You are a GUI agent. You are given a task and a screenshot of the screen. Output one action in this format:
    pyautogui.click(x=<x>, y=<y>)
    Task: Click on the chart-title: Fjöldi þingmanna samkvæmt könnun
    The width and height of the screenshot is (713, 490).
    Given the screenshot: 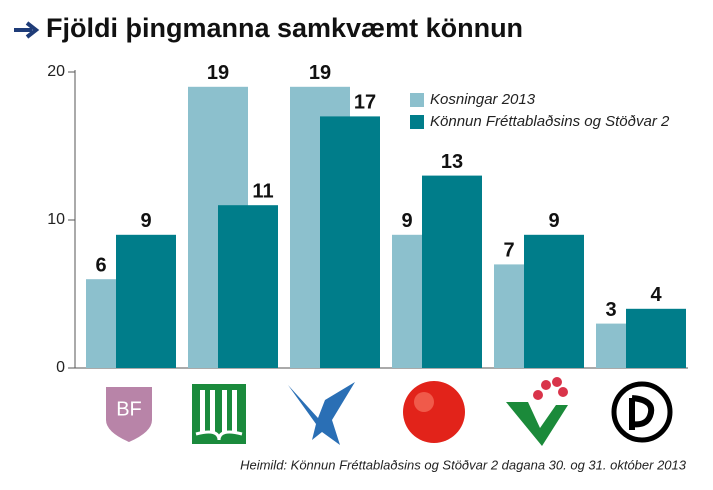 What is the action you would take?
    pyautogui.click(x=284, y=28)
    